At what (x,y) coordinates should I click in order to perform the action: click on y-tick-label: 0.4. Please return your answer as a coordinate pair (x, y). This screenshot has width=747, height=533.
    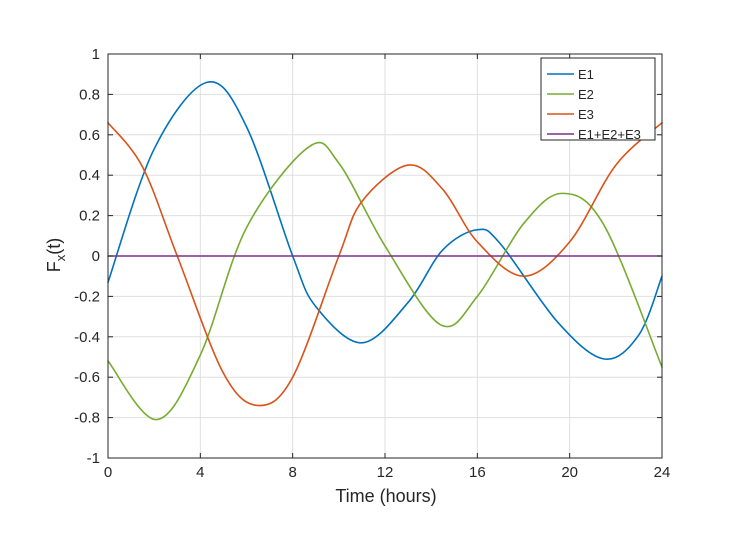
    Looking at the image, I should click on (89, 175).